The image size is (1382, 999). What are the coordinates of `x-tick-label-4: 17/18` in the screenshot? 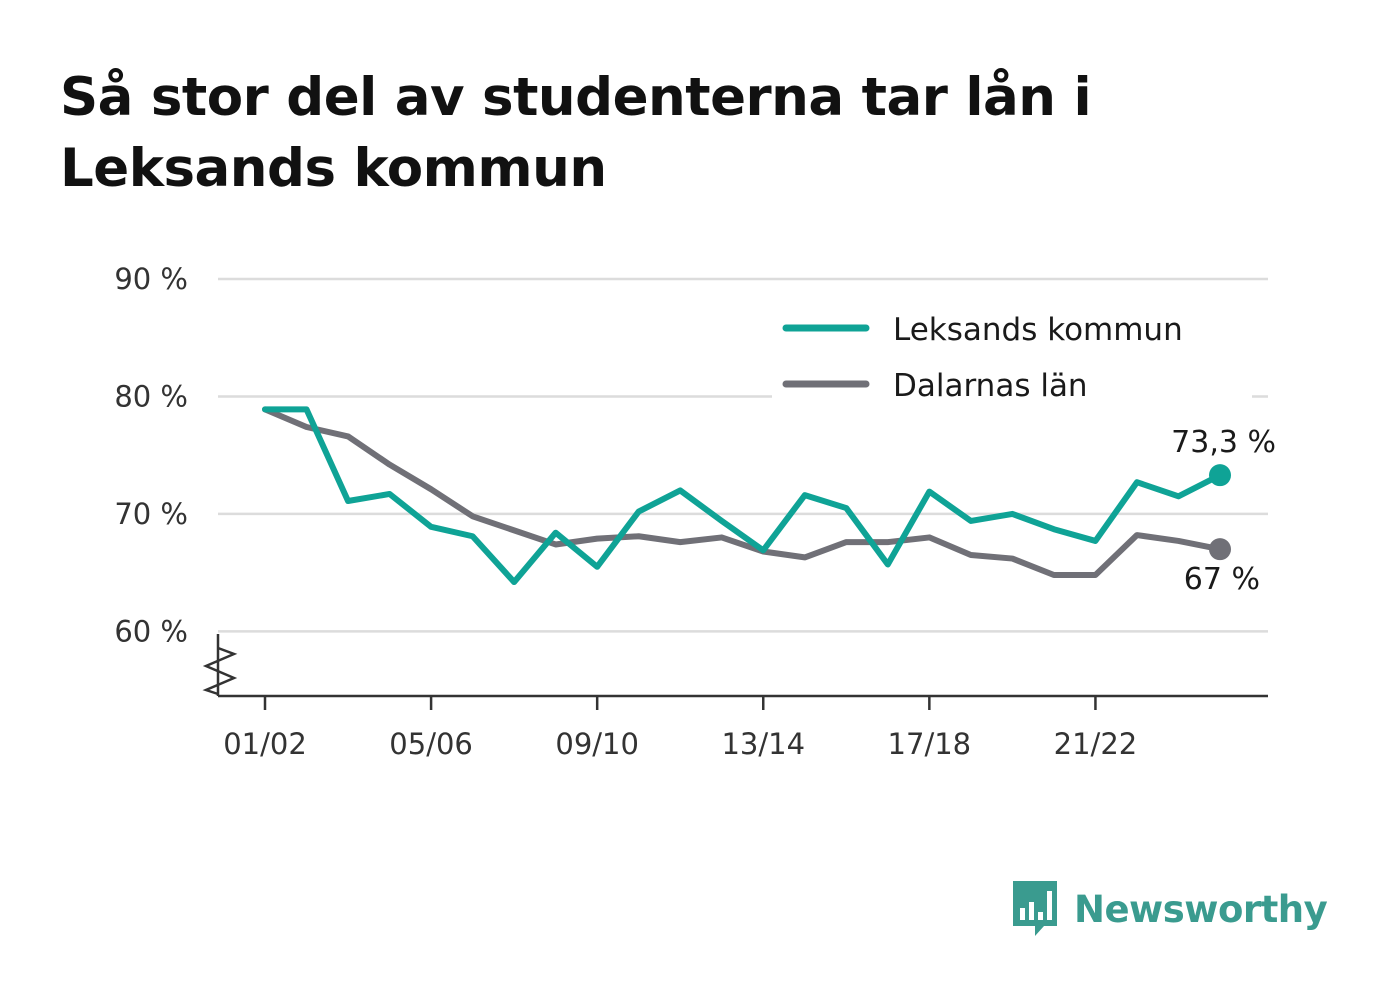 It's located at (930, 744).